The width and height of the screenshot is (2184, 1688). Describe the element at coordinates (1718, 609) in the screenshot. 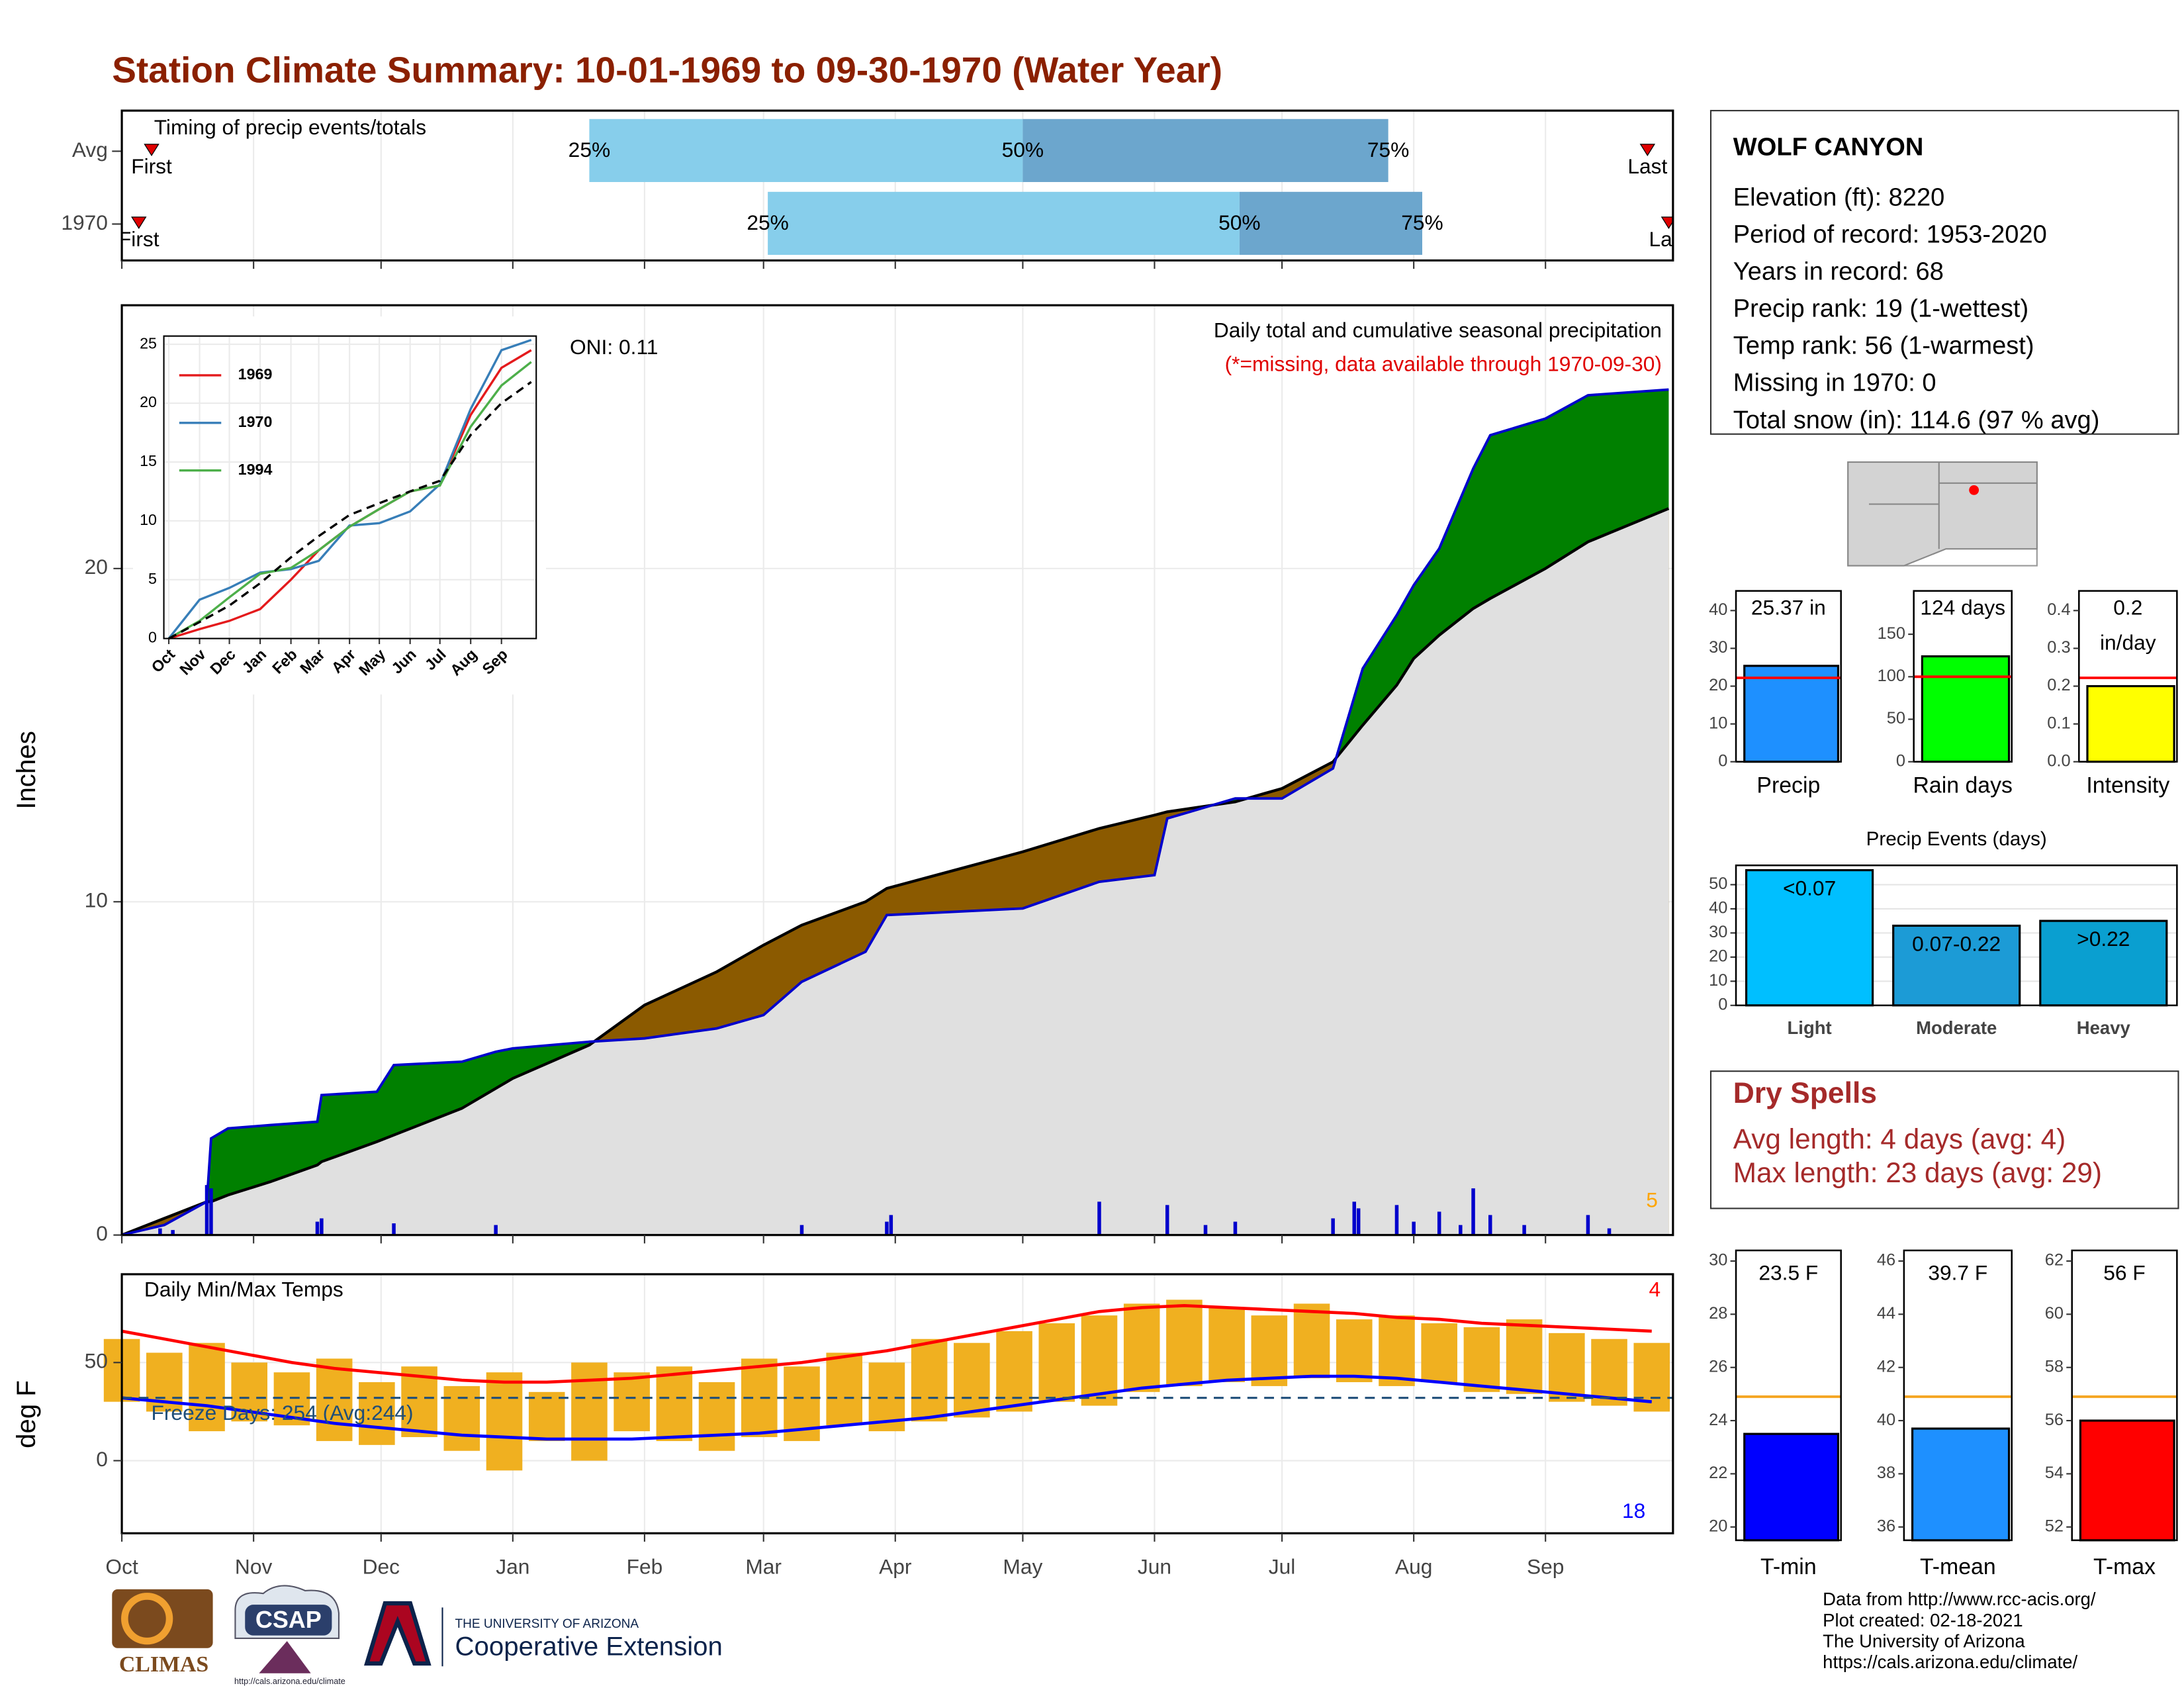

I see `y-tick-label: 40` at that location.